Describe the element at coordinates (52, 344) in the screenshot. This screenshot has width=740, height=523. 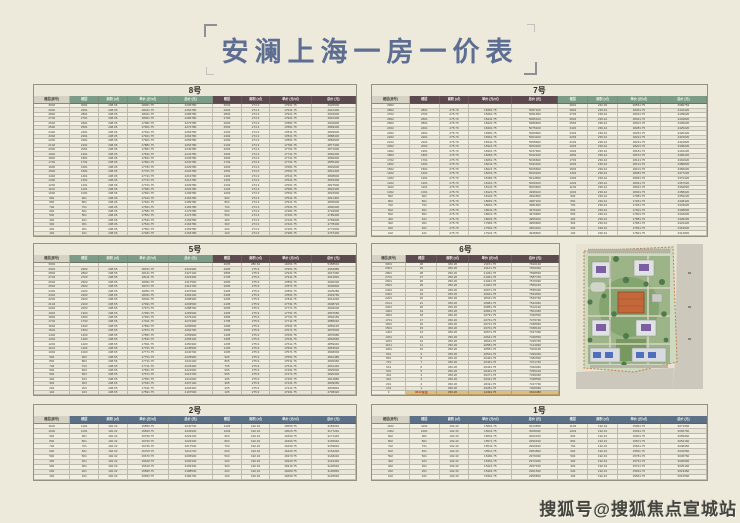
I see `table-cell: 1204` at that location.